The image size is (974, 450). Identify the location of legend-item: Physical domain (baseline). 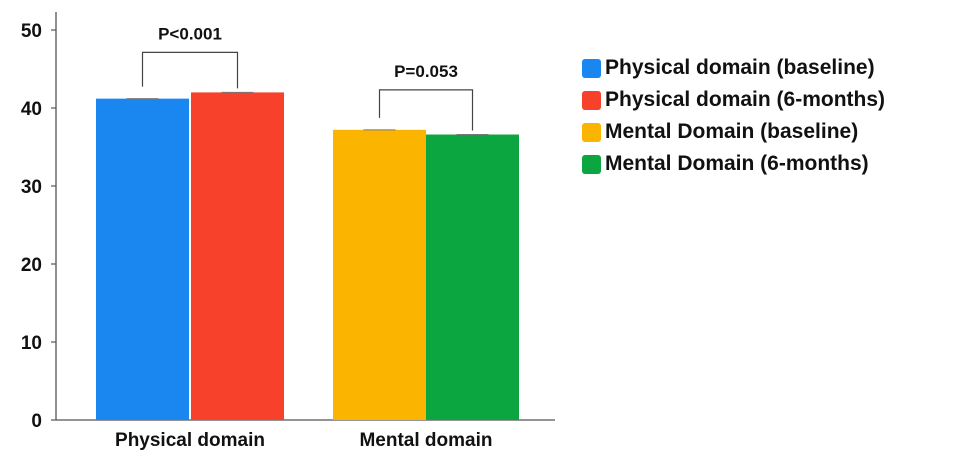
(733, 68).